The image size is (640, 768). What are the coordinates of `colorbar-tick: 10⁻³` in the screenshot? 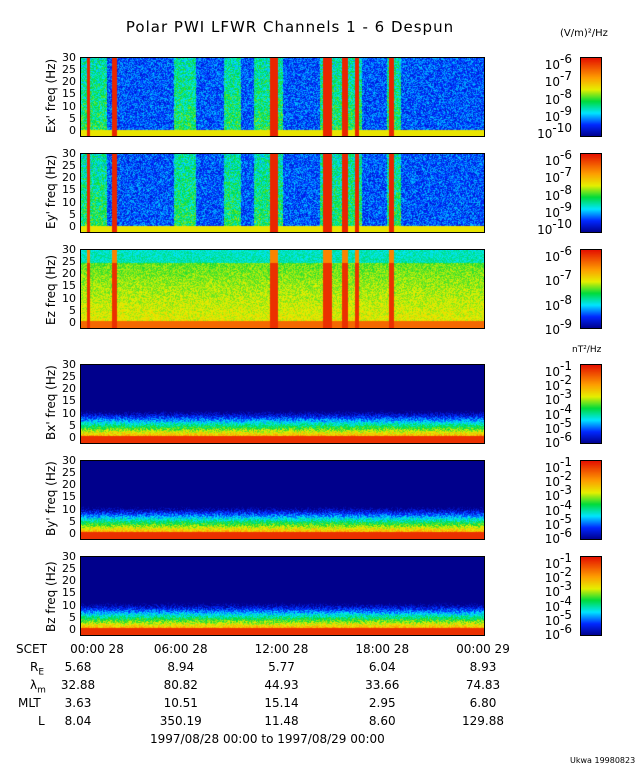 It's located at (558, 589).